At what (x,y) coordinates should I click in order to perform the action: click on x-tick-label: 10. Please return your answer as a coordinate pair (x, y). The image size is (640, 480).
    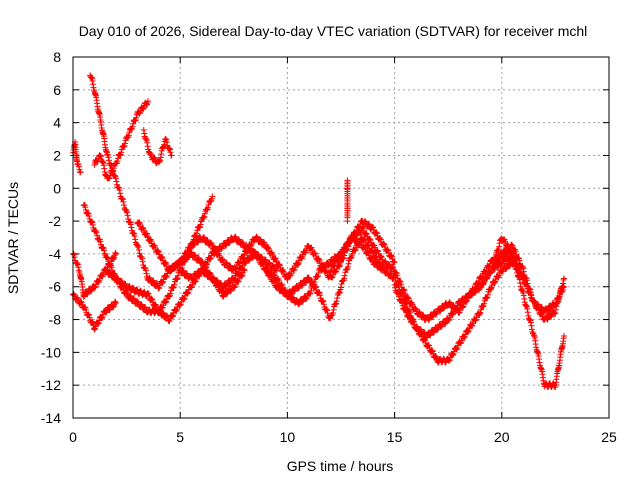
    Looking at the image, I should click on (288, 437).